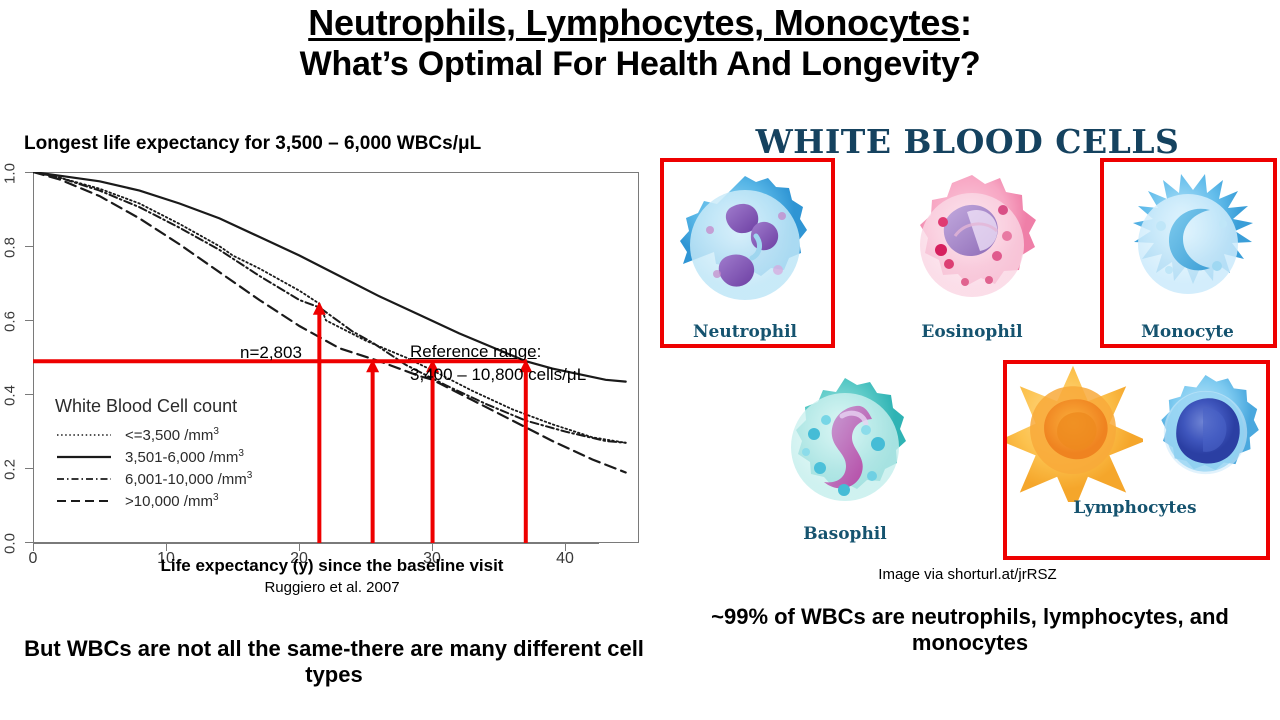 This screenshot has width=1280, height=720. What do you see at coordinates (10, 247) in the screenshot?
I see `ytick-label-0.8: 0.8` at bounding box center [10, 247].